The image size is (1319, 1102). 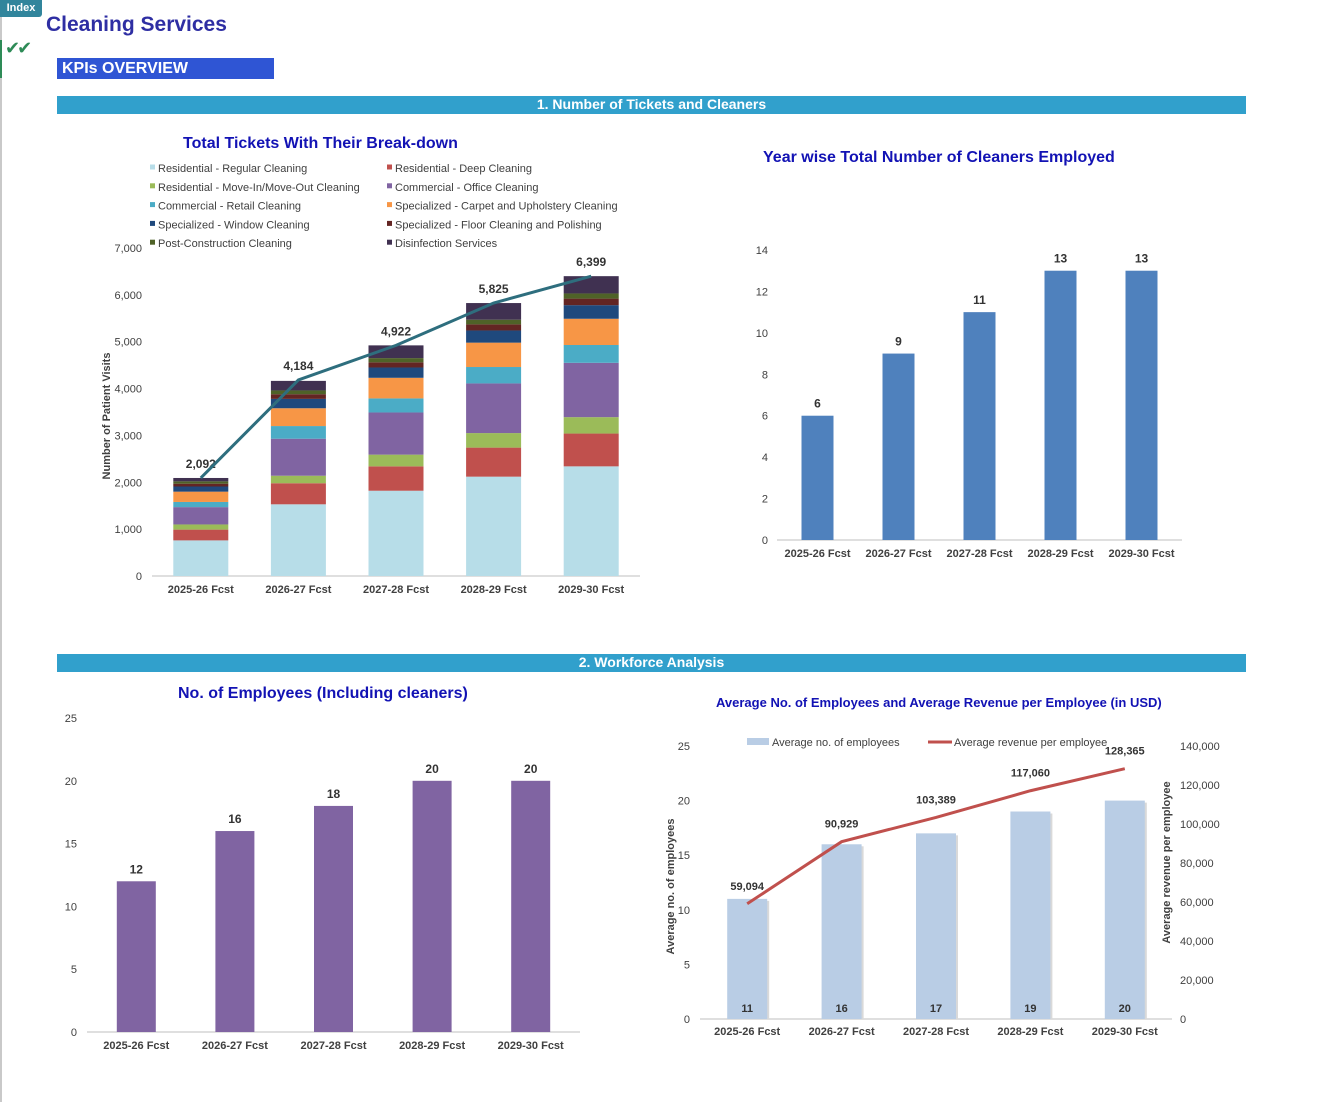 What do you see at coordinates (1030, 1009) in the screenshot?
I see `bar-data-label: 19` at bounding box center [1030, 1009].